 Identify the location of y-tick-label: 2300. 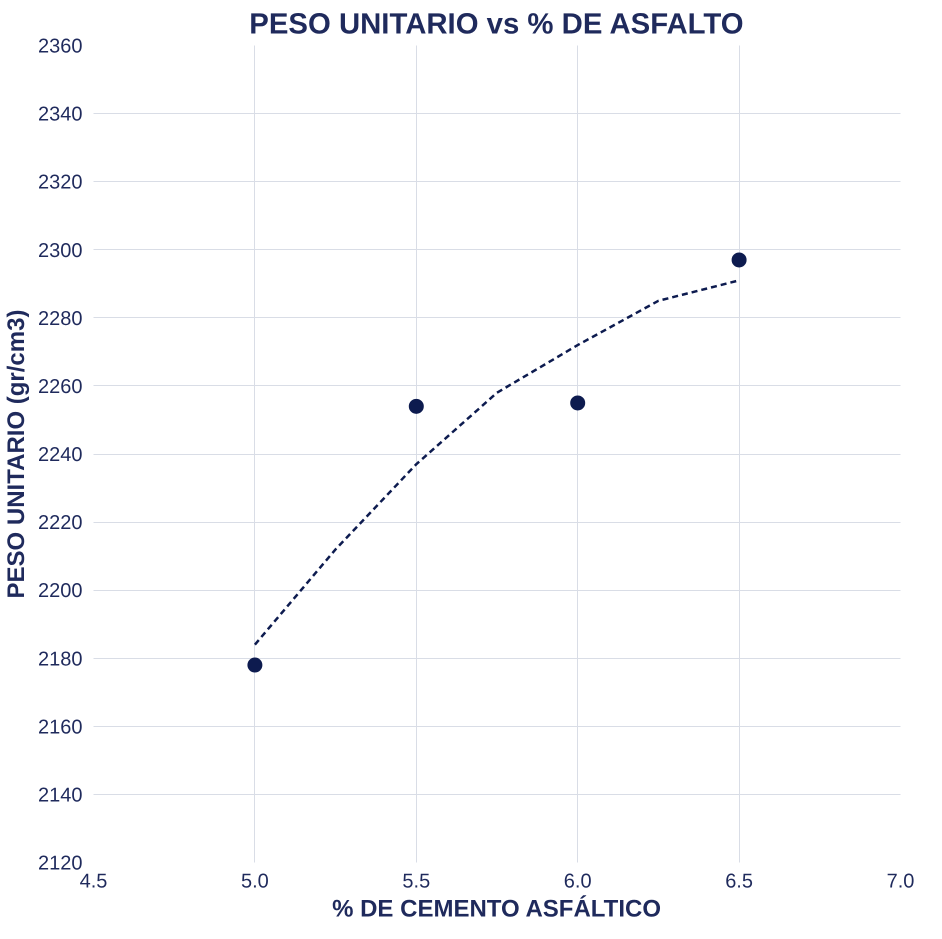
(60, 251).